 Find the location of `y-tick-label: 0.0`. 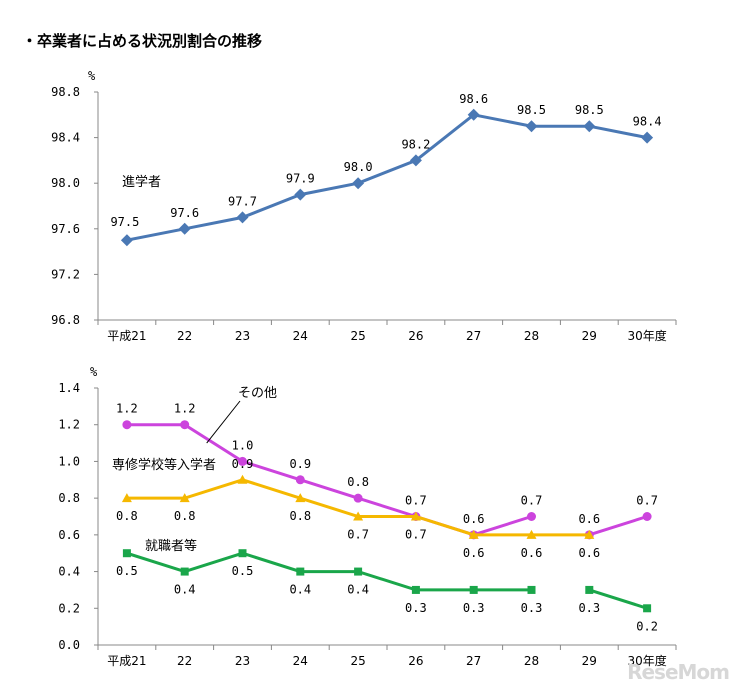

y-tick-label: 0.0 is located at coordinates (69, 645).